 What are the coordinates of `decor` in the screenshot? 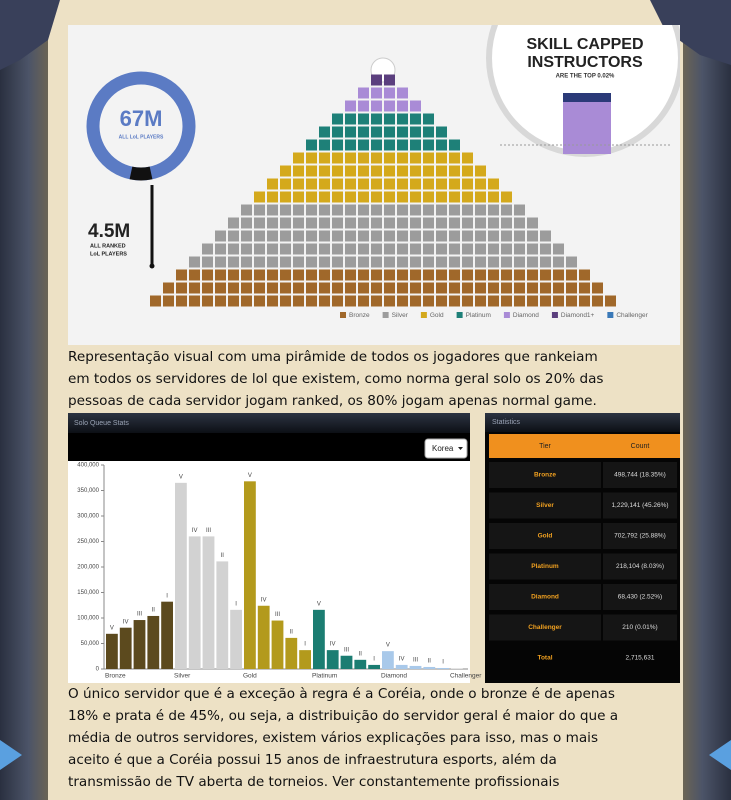 It's located at (587, 97).